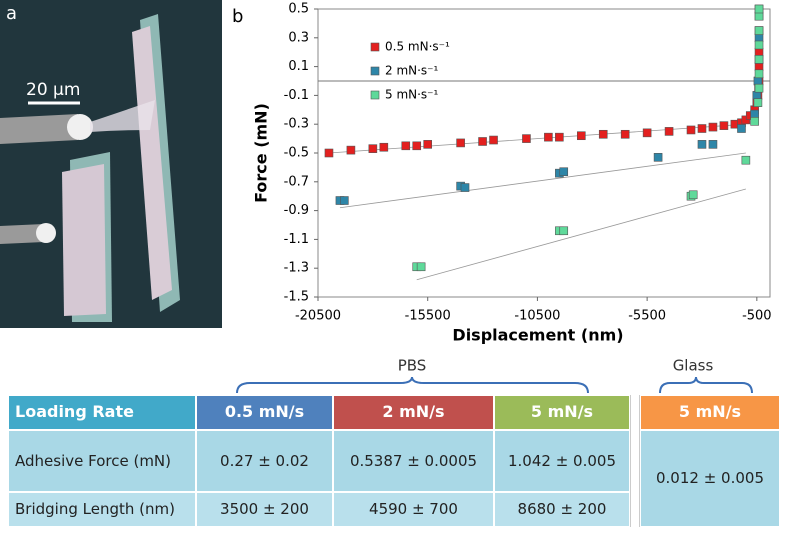  I want to click on table-cell: Bridging Length (nm), so click(102, 509).